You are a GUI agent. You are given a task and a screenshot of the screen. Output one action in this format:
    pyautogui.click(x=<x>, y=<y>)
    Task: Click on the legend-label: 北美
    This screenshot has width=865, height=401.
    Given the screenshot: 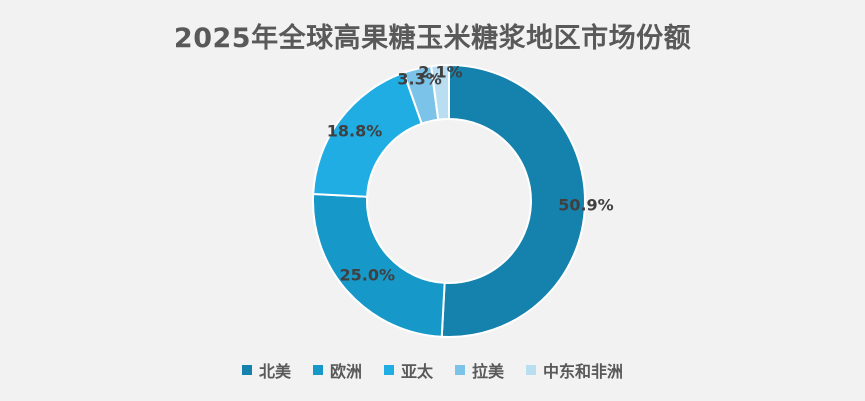 What is the action you would take?
    pyautogui.click(x=274, y=371)
    